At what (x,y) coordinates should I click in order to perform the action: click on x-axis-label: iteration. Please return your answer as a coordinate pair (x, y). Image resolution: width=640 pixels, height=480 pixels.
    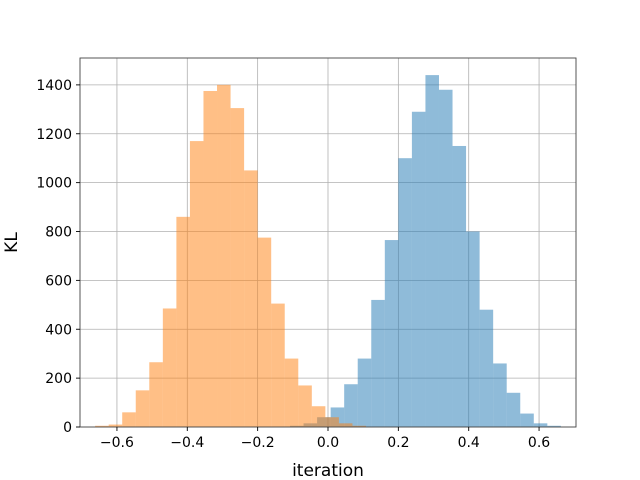
    Looking at the image, I should click on (328, 470).